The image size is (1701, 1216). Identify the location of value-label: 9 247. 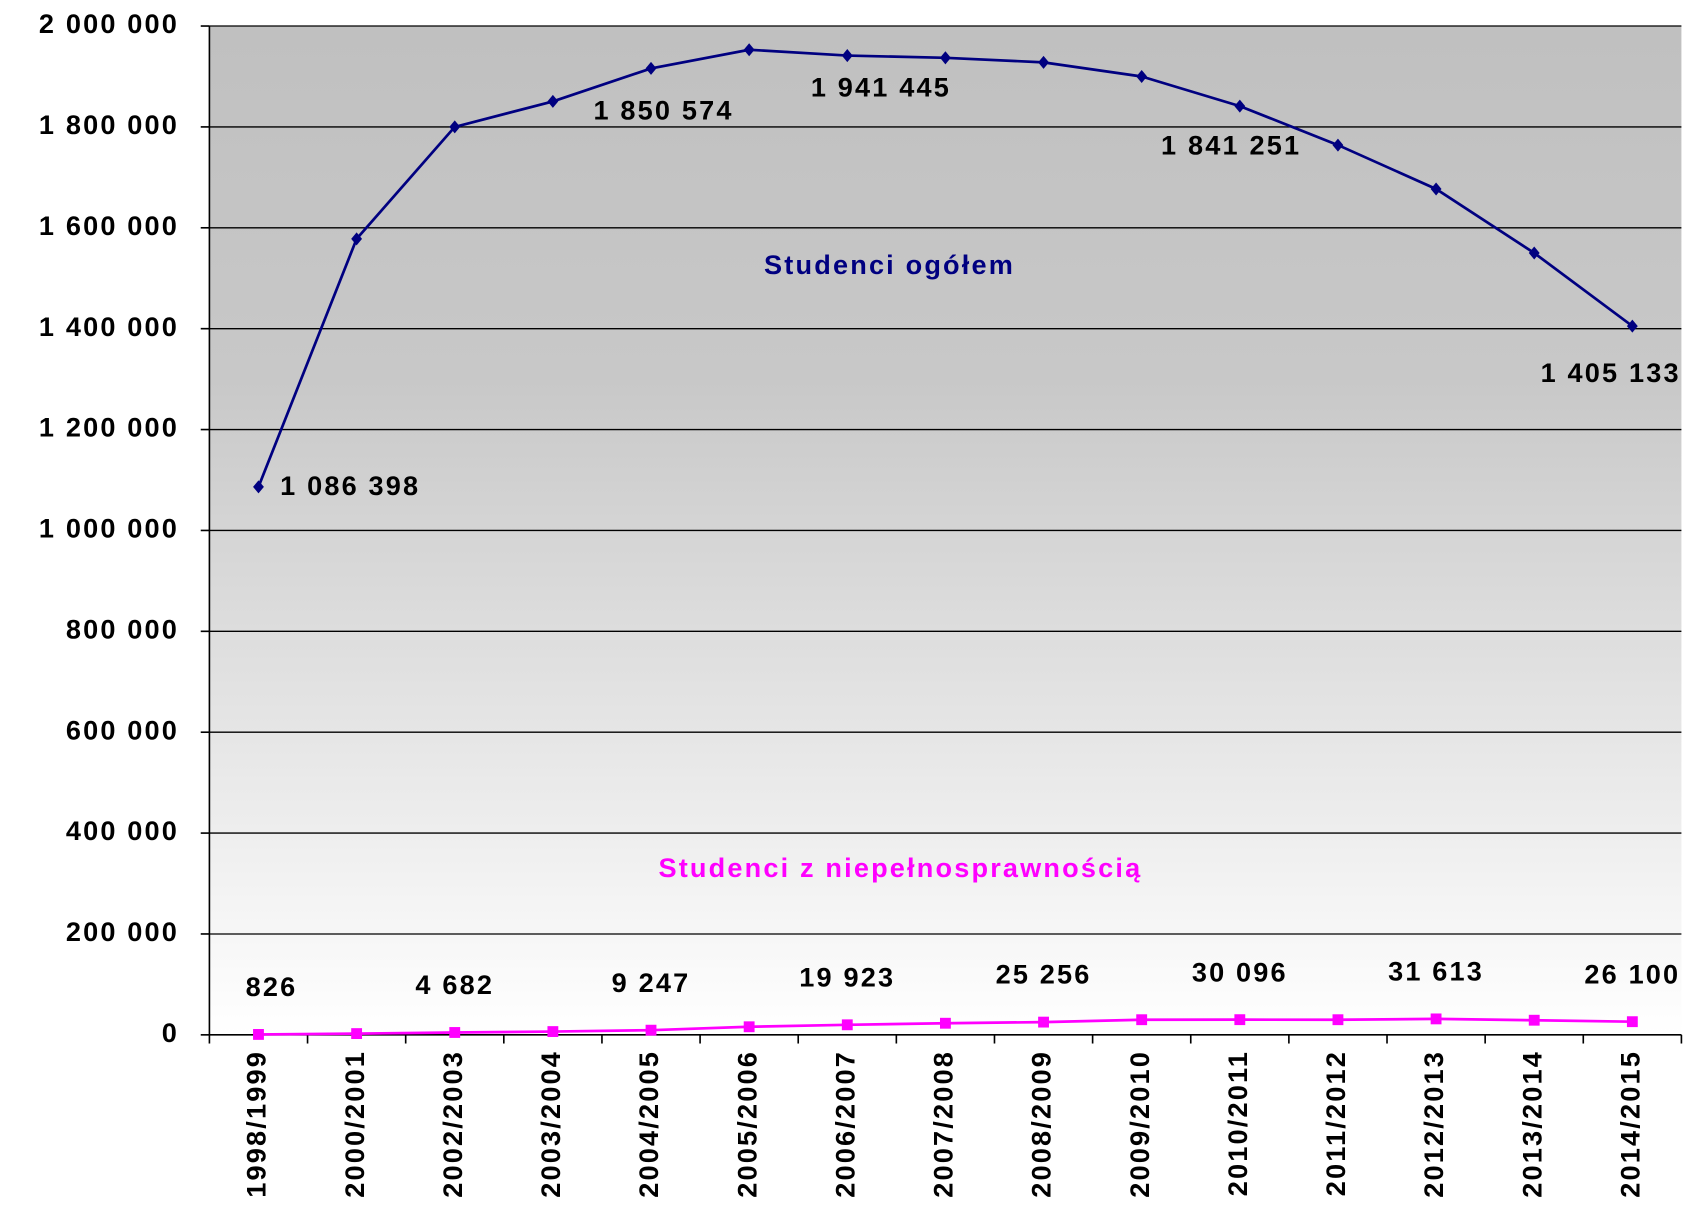
(651, 982).